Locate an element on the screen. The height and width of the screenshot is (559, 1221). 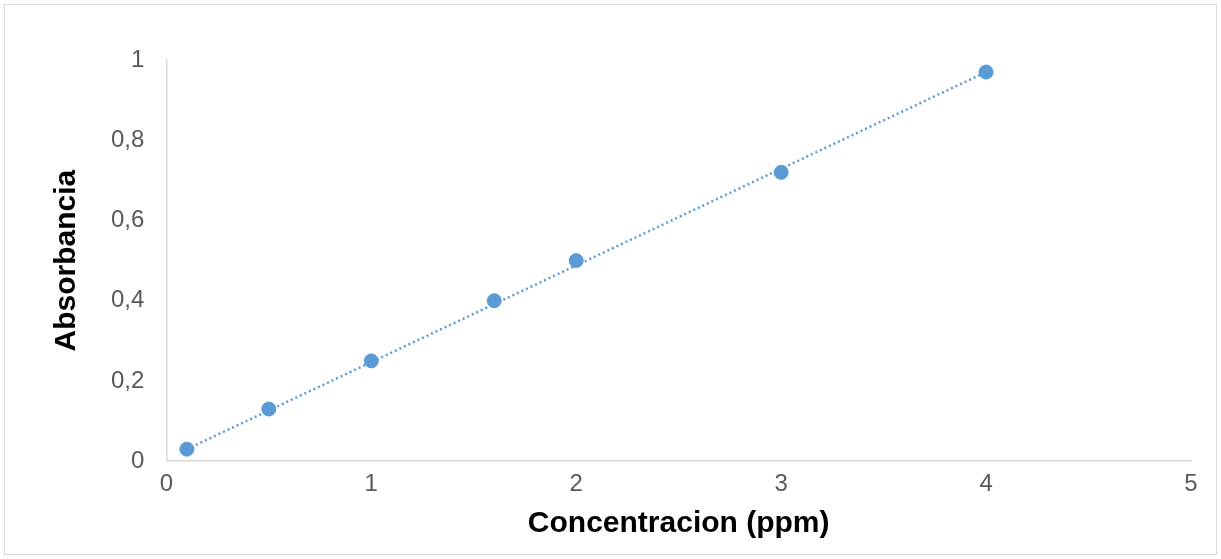
y-tick-label: 0,2 is located at coordinates (127, 379).